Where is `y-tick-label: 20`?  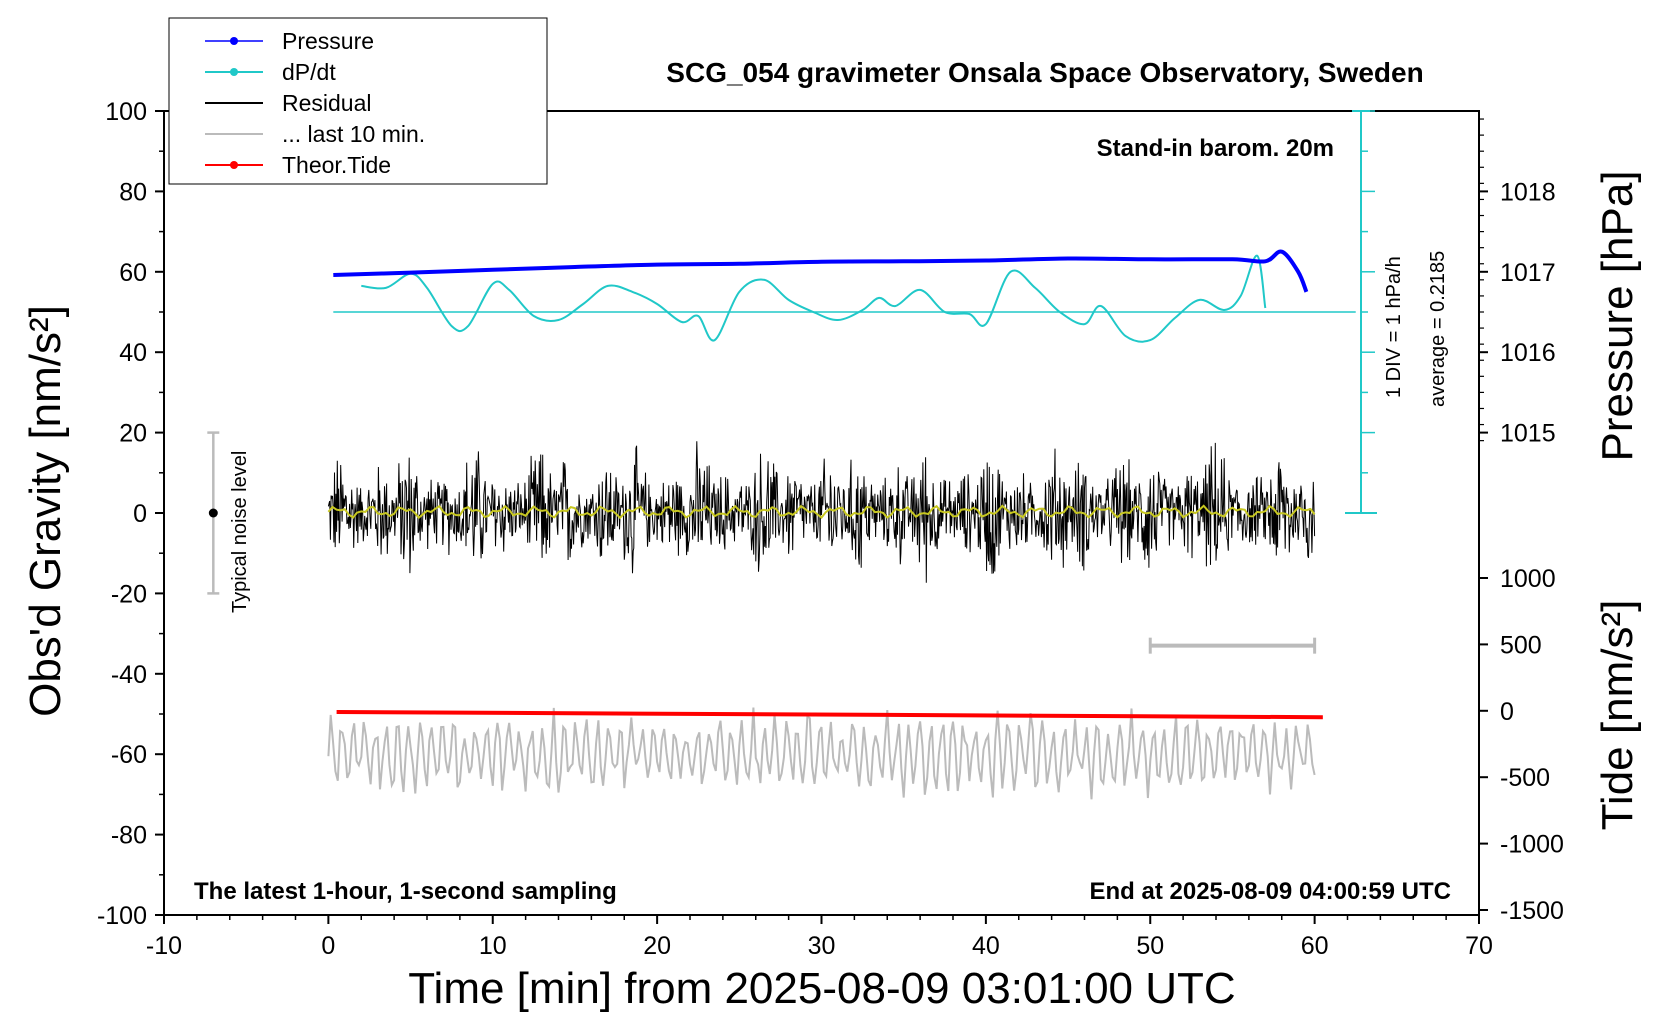 y-tick-label: 20 is located at coordinates (133, 434).